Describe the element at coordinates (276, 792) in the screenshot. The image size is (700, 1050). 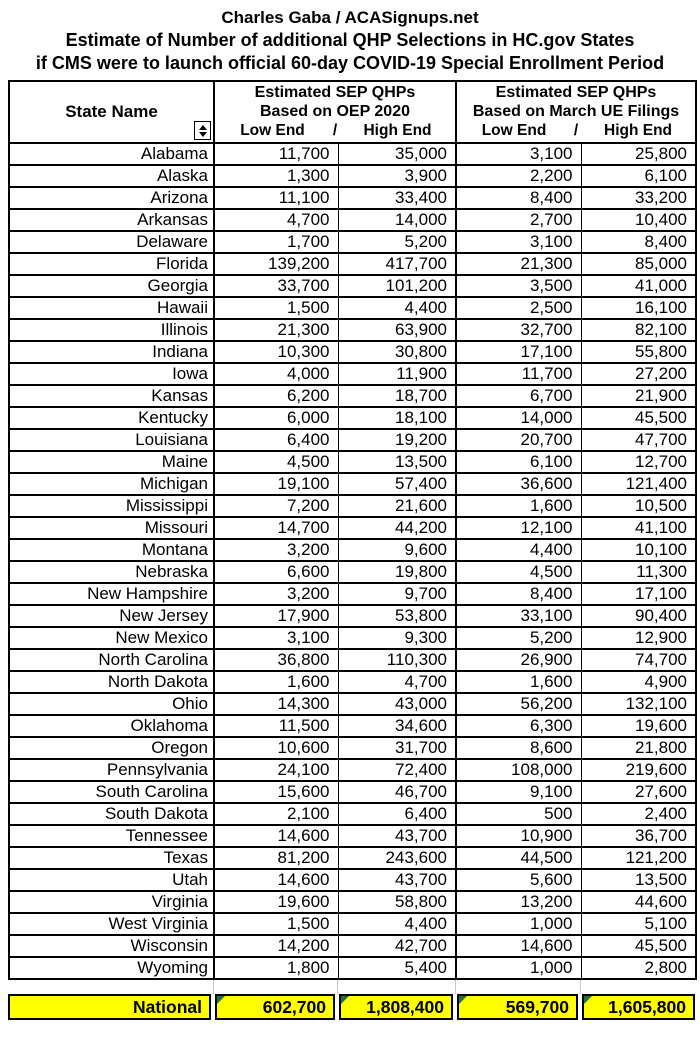
I see `oep-low-cell: 15,600` at that location.